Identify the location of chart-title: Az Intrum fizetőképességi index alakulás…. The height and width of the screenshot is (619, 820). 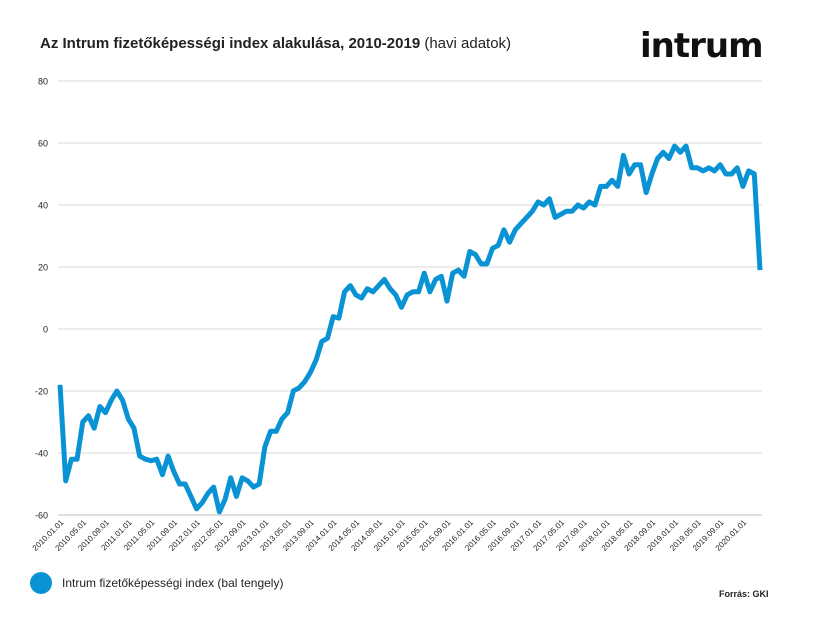
(275, 43).